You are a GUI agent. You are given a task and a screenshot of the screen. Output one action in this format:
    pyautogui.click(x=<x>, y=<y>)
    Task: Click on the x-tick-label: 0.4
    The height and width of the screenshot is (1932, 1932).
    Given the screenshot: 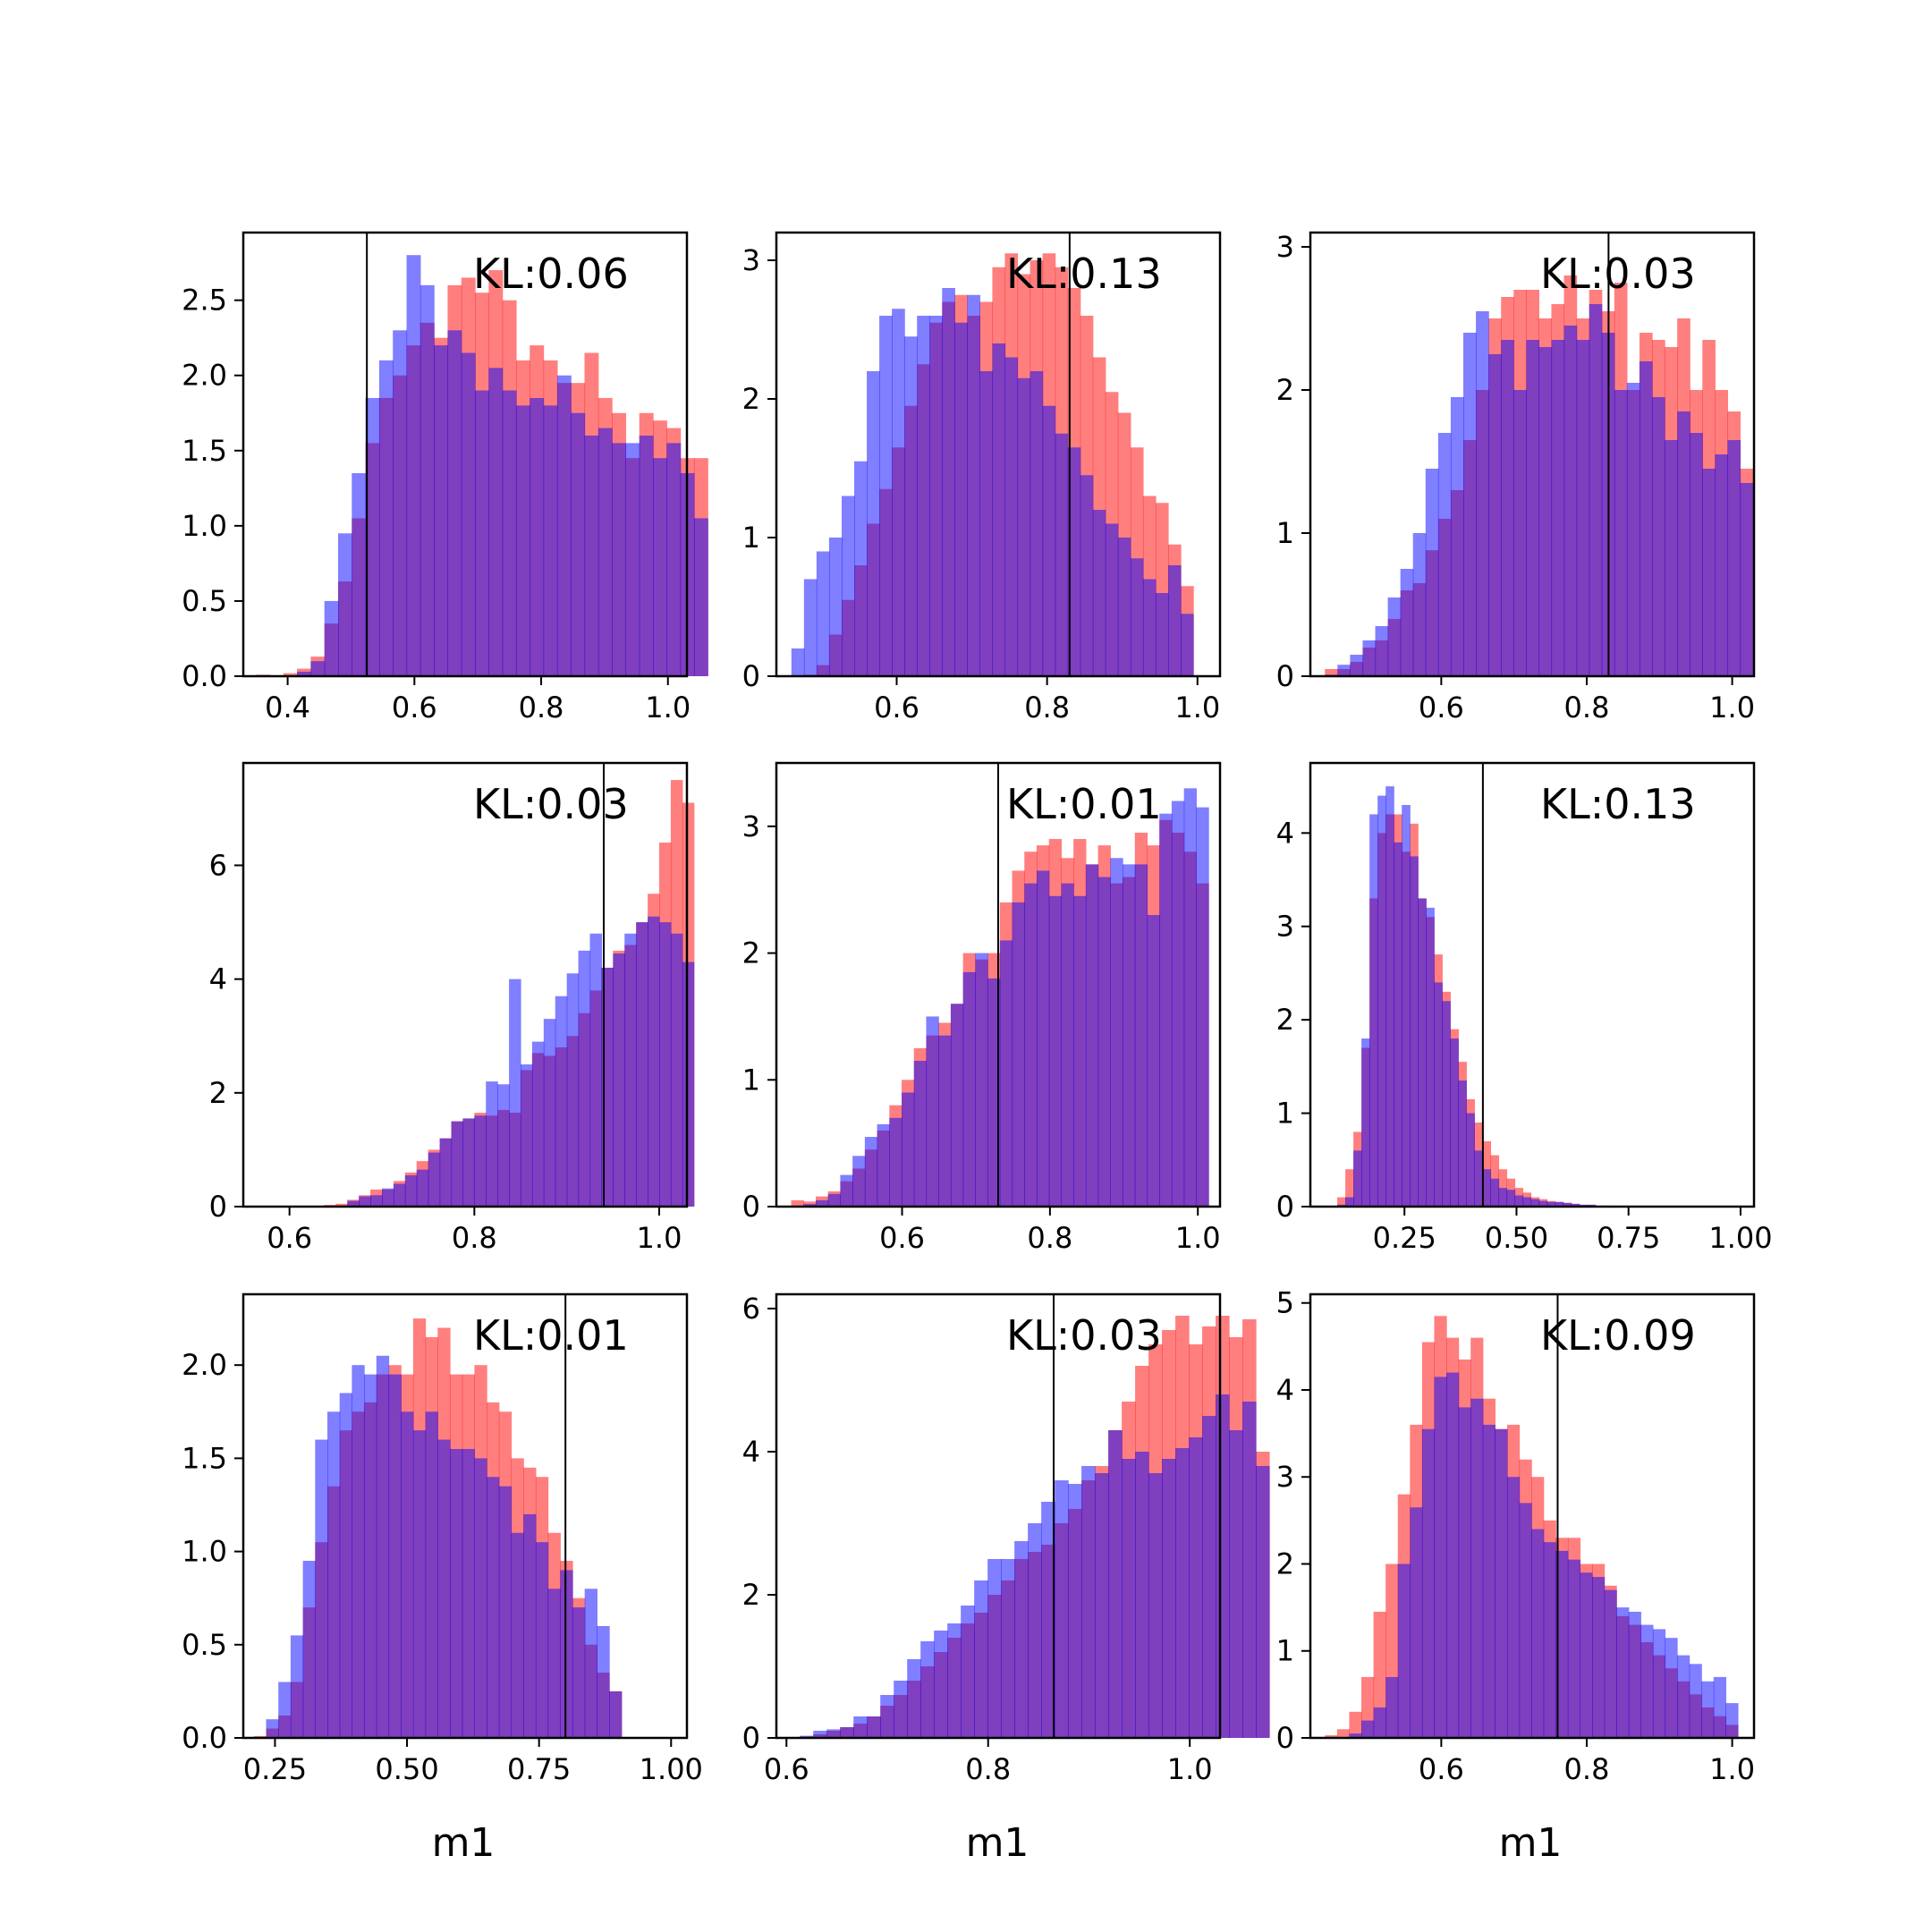 What is the action you would take?
    pyautogui.click(x=287, y=707)
    